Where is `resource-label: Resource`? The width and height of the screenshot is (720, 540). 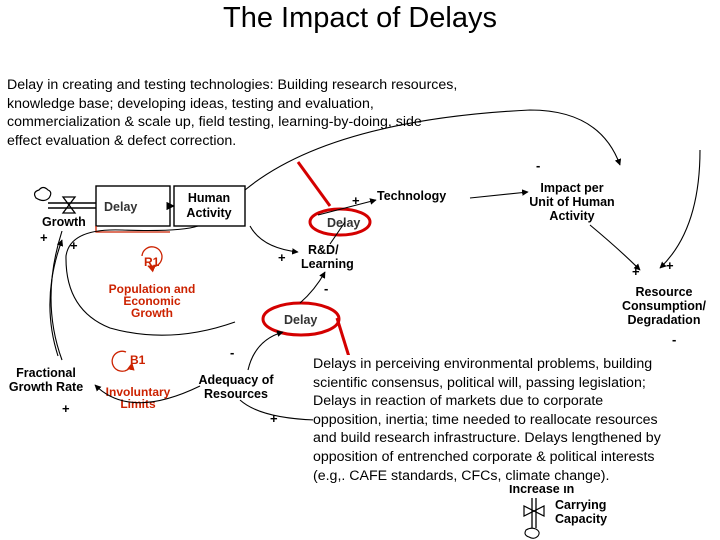 resource-label: Resource is located at coordinates (664, 292).